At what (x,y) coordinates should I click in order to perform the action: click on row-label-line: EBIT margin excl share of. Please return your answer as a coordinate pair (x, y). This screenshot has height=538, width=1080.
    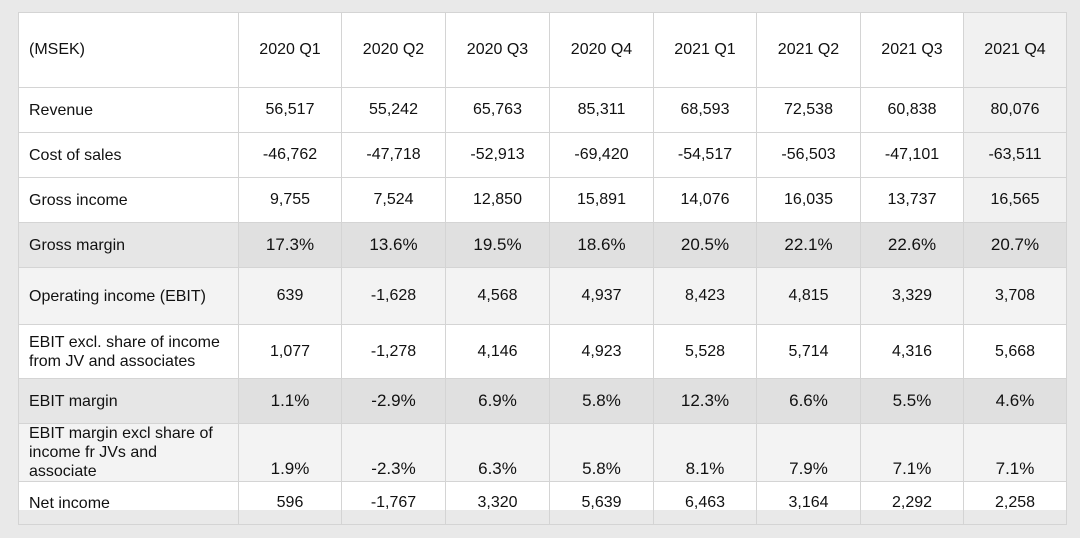
    Looking at the image, I should click on (121, 433).